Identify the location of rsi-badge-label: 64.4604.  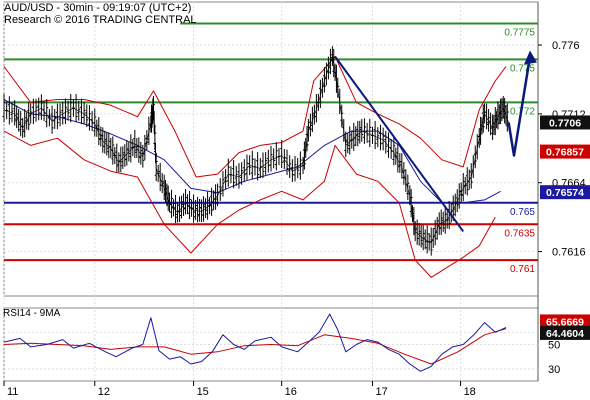
(565, 334).